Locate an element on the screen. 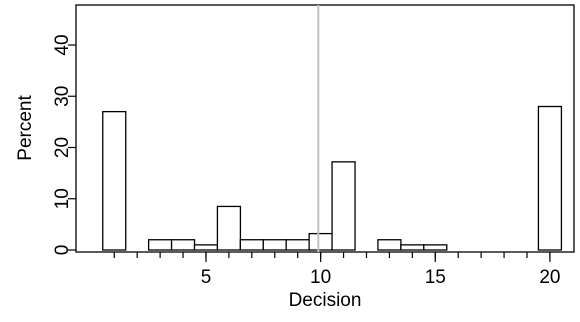 The width and height of the screenshot is (580, 322). y-tick-label: 10 is located at coordinates (62, 198).